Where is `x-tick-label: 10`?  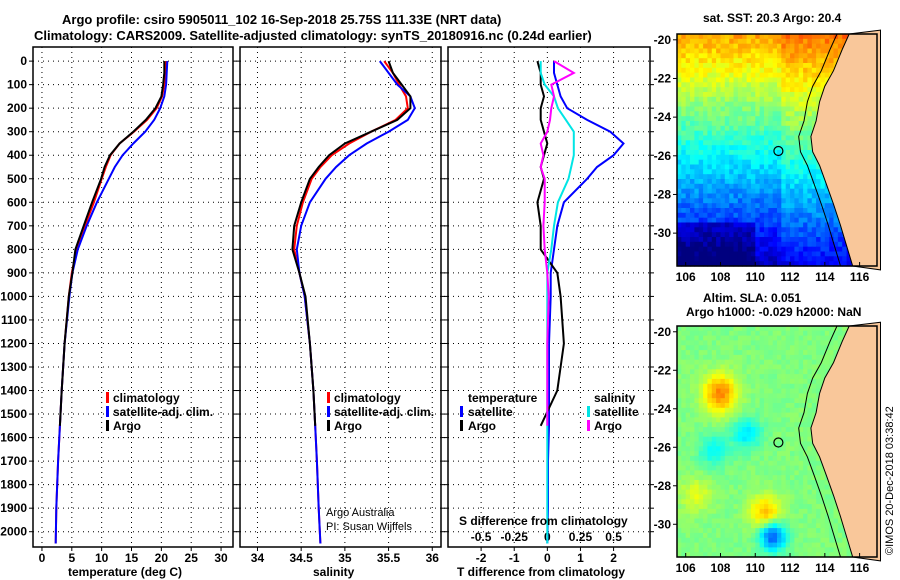 x-tick-label: 10 is located at coordinates (102, 558).